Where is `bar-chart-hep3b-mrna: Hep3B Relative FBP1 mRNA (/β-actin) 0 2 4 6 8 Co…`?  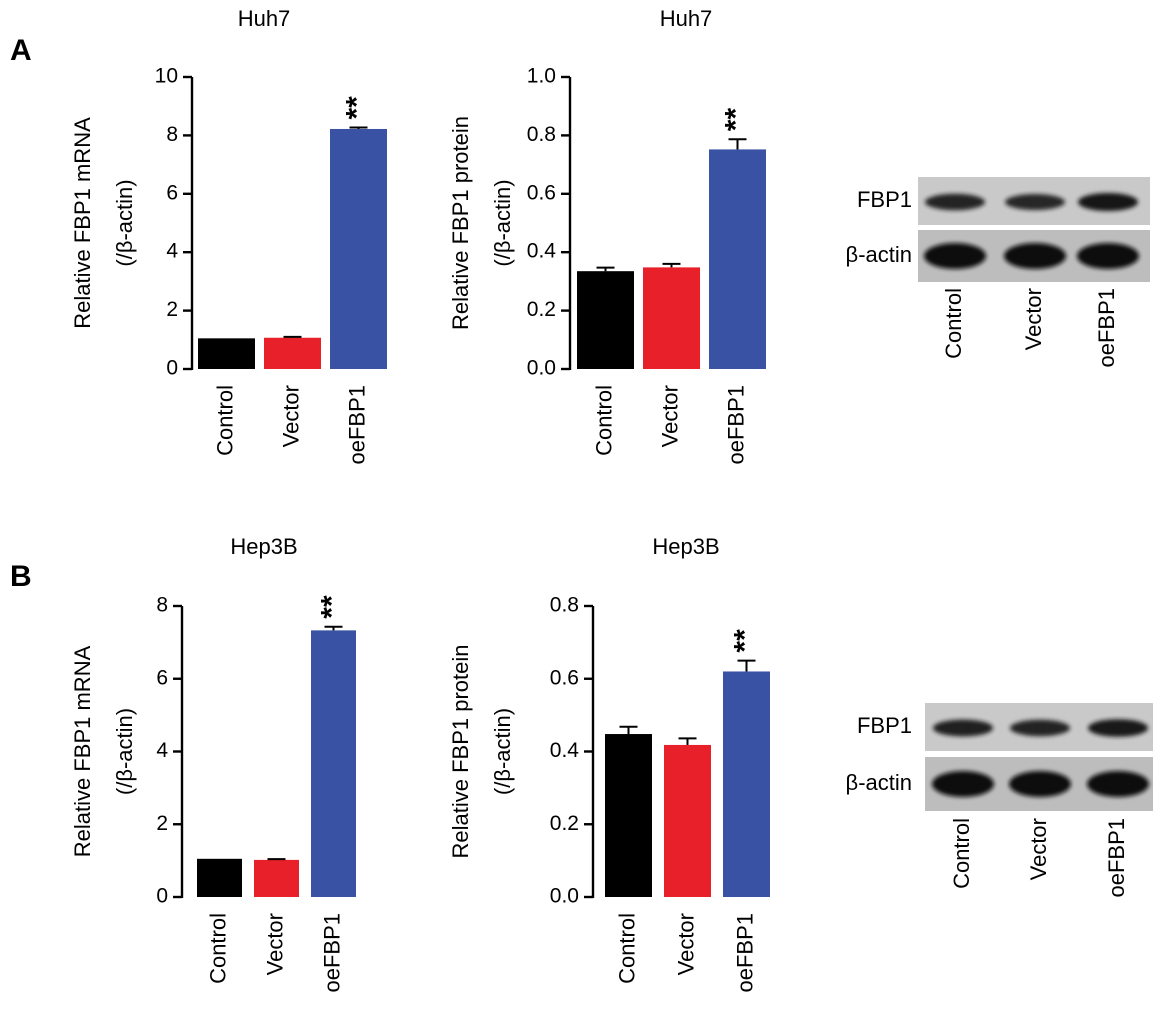
bar-chart-hep3b-mrna: Hep3B Relative FBP1 mRNA (/β-actin) 0 2 4 6 8 Co… is located at coordinates (213, 763).